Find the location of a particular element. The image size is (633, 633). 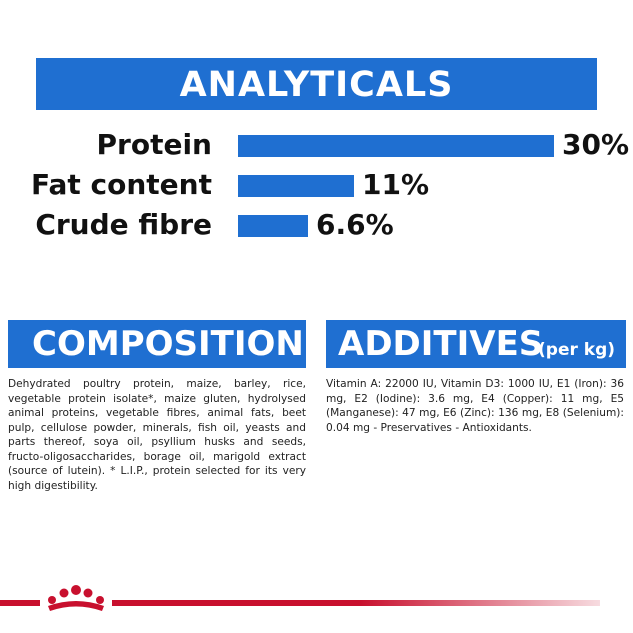

protein-label: Protein is located at coordinates (154, 144).